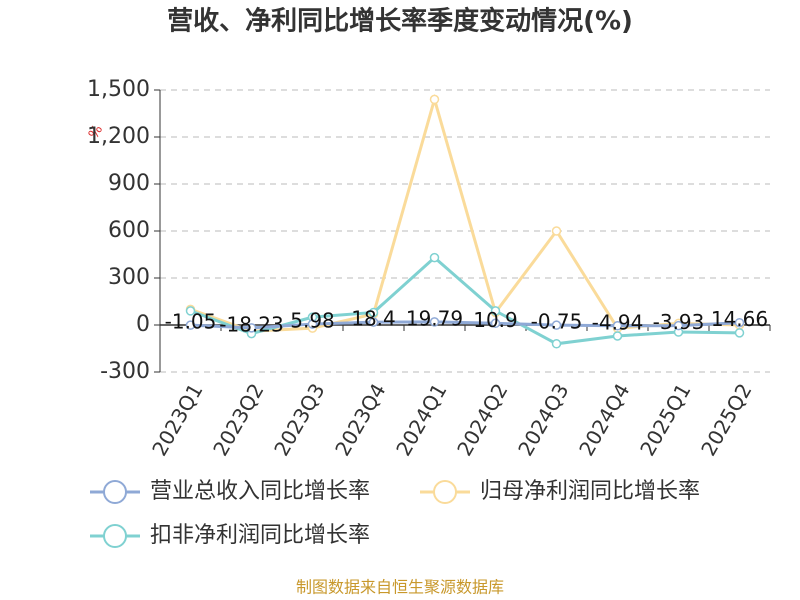  What do you see at coordinates (465, 325) in the screenshot?
I see `series-line` at bounding box center [465, 325].